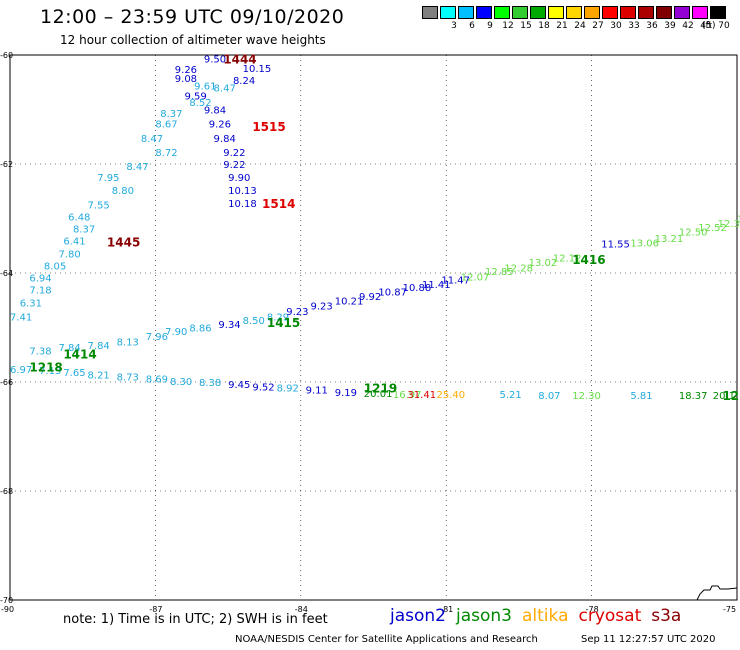 Image resolution: width=740 pixels, height=650 pixels. I want to click on wave-height-value: 9.90, so click(239, 178).